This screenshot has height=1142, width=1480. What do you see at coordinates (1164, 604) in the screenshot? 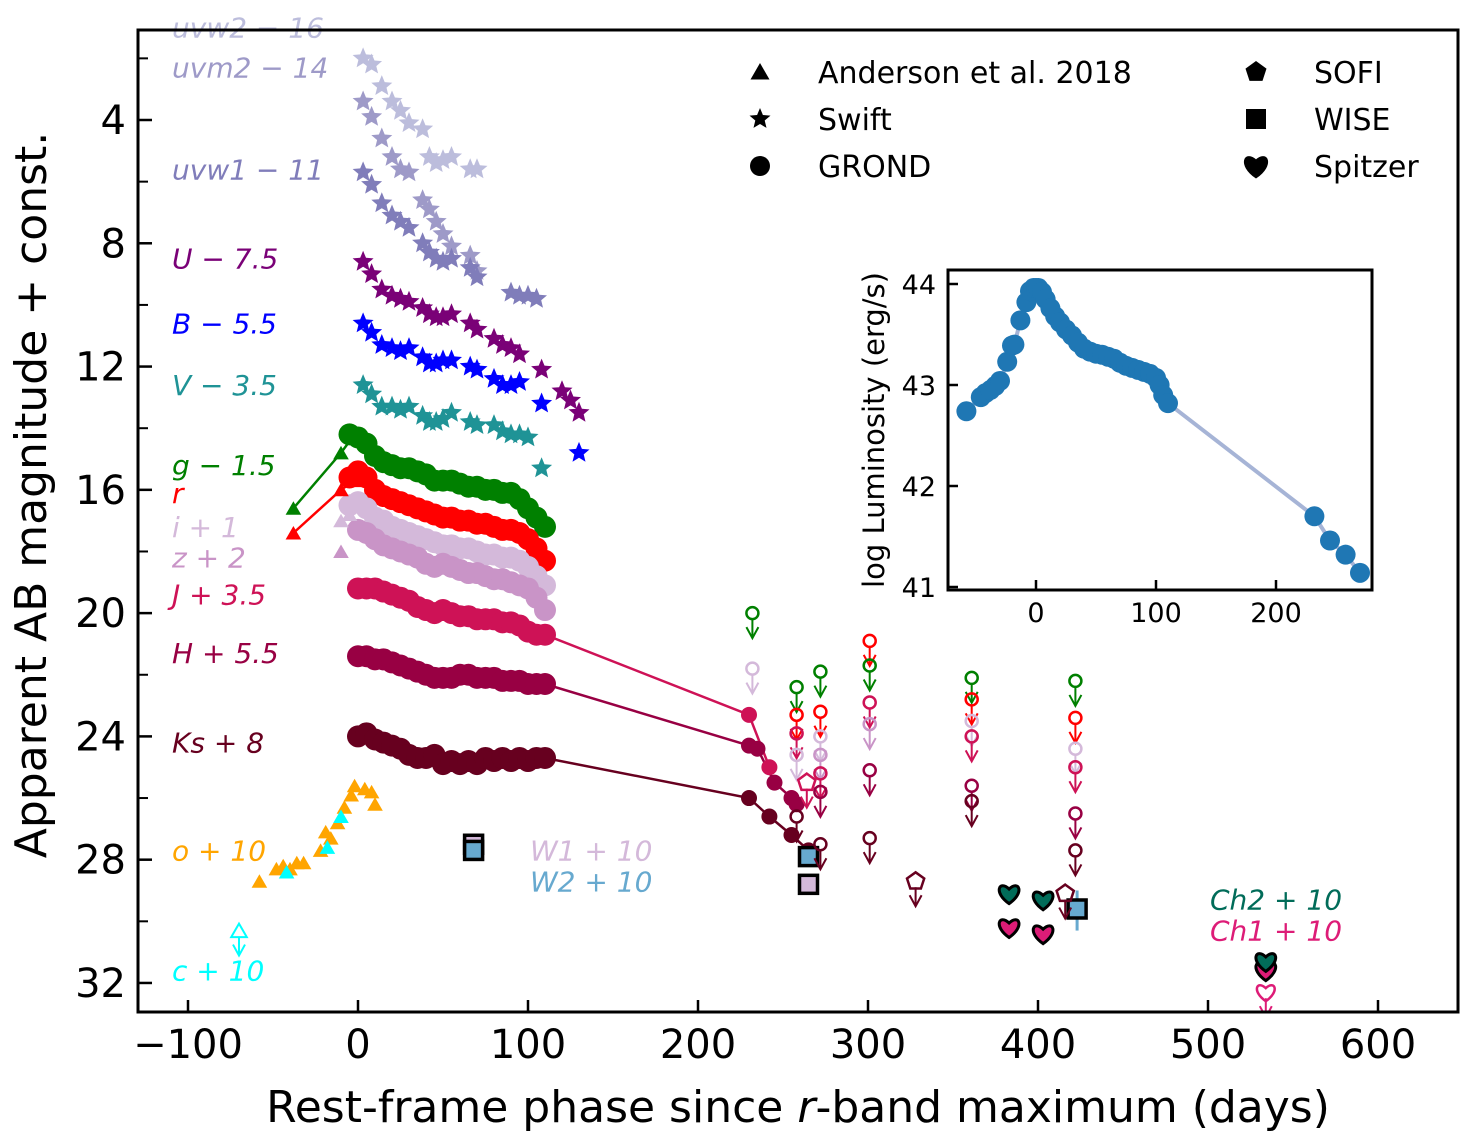
I see `inset-x-axis-ticks: 0 100 200` at bounding box center [1164, 604].